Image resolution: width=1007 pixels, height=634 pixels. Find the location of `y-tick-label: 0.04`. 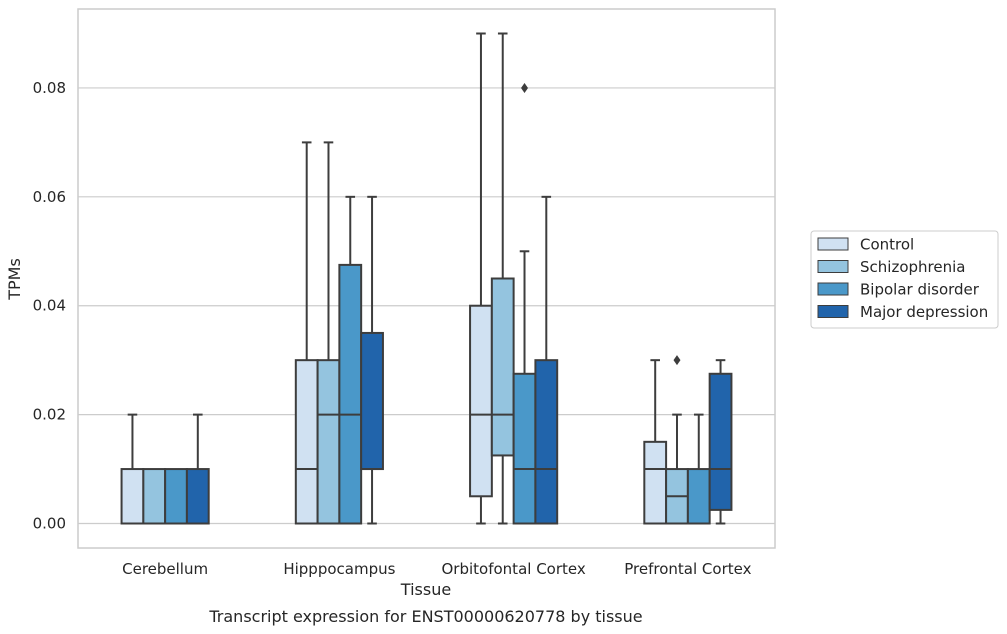

y-tick-label: 0.04 is located at coordinates (49, 306).